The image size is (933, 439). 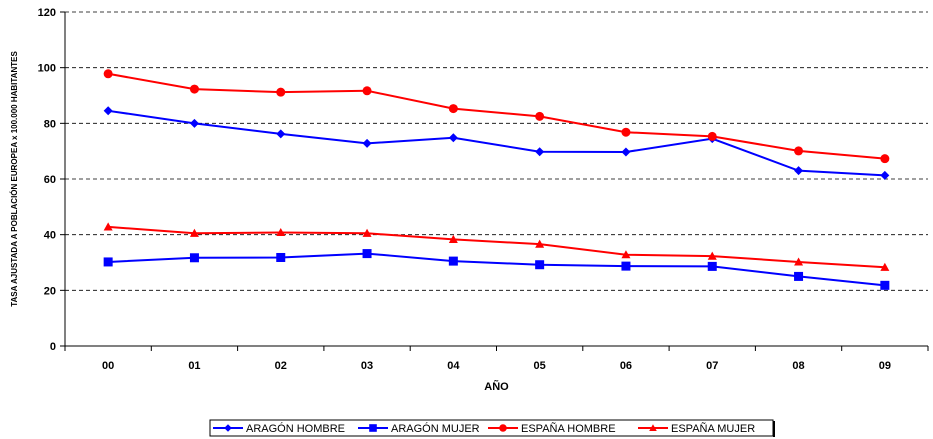 I want to click on x-tick-label: 03, so click(x=367, y=366).